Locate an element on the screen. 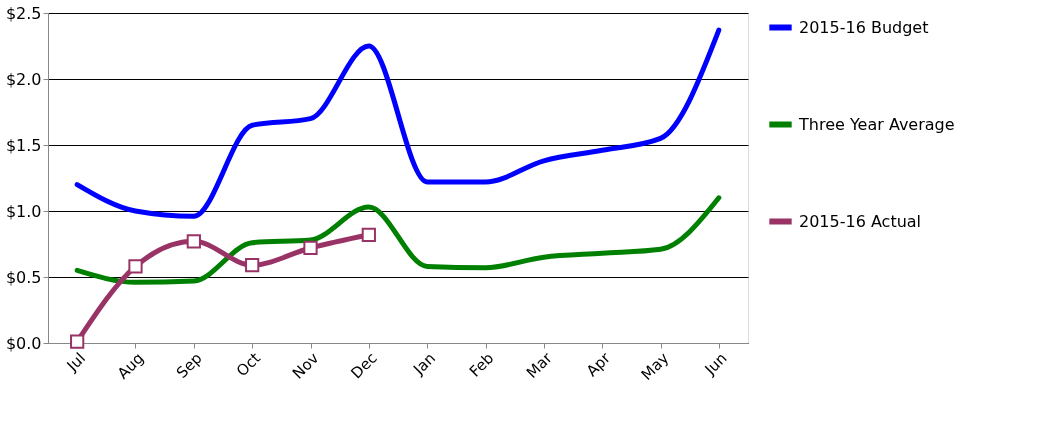  y-tick-label: $0.5 is located at coordinates (23, 277).